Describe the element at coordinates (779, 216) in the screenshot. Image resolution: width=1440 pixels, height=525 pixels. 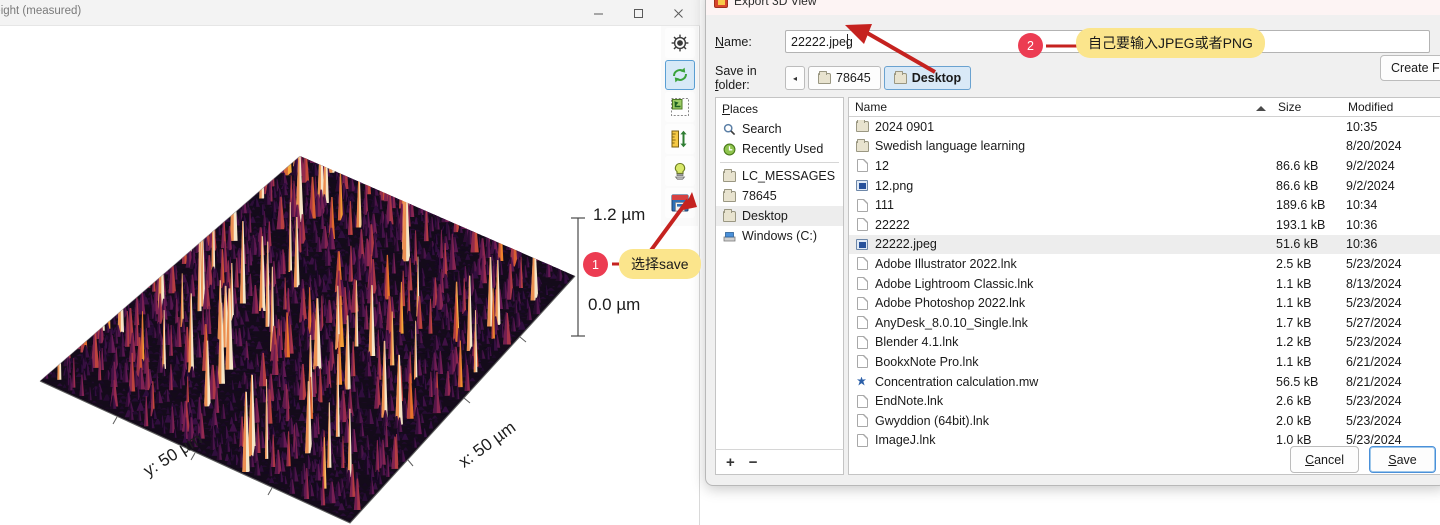
I see `place-item: Desktop` at that location.